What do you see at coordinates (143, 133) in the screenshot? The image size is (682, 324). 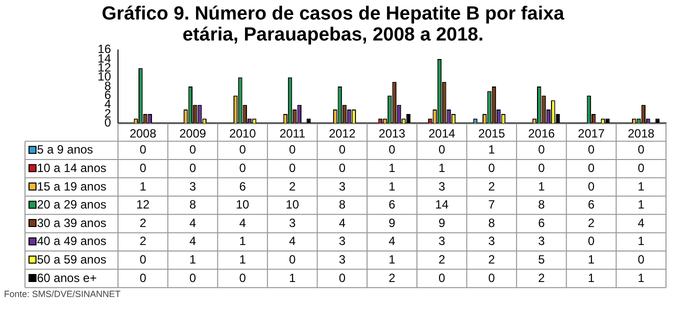 I see `x-tick-label: 2008` at bounding box center [143, 133].